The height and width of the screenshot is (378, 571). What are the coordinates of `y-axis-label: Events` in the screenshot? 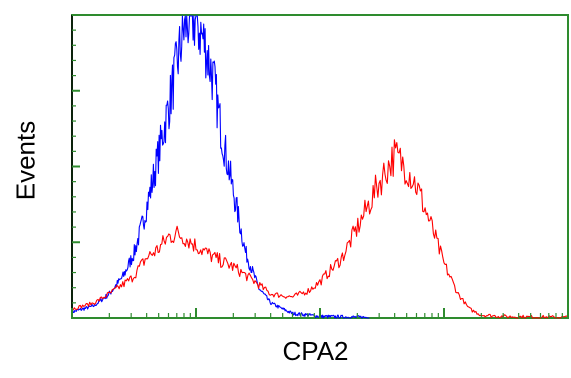 It's located at (25, 160).